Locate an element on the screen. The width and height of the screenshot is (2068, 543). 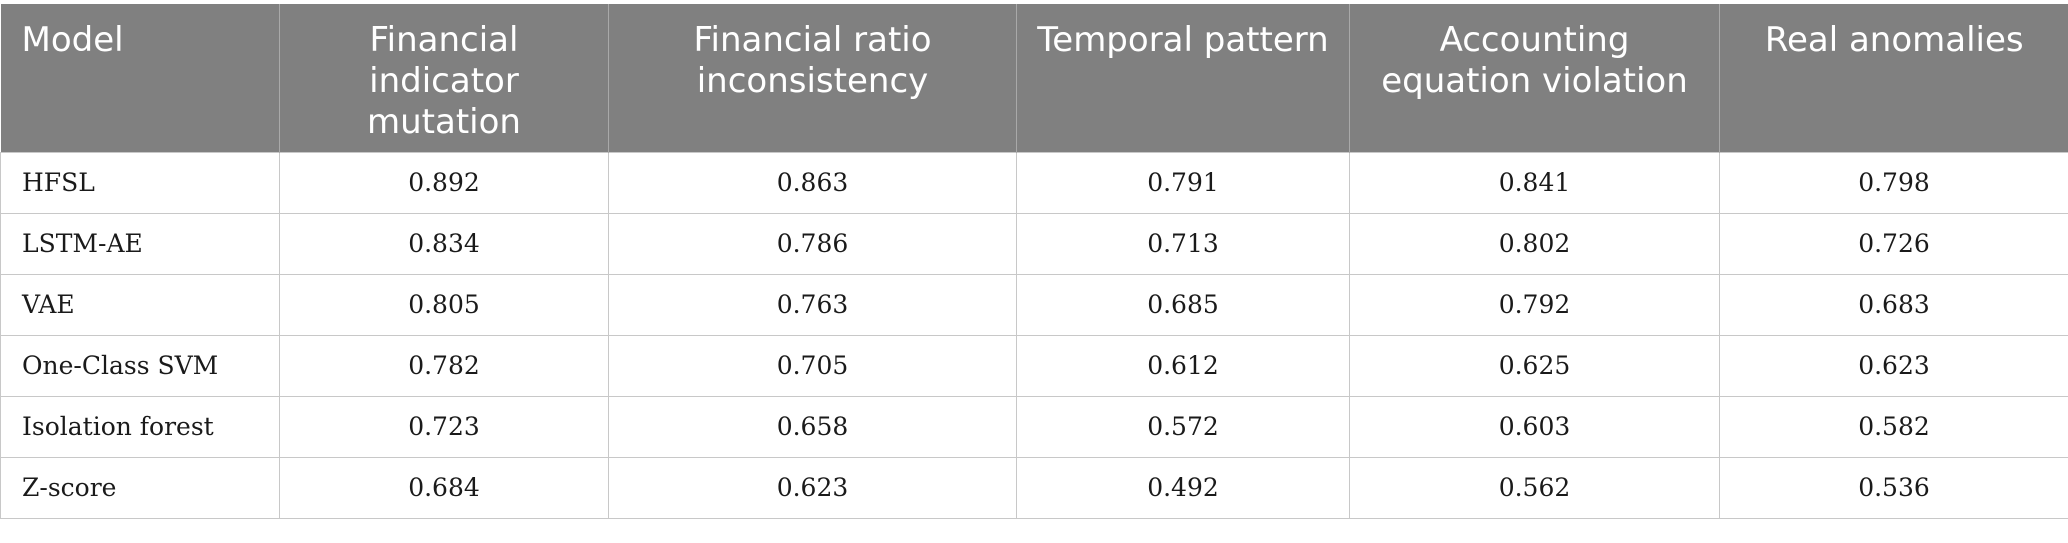
cell-value: 0.658 is located at coordinates (812, 426).